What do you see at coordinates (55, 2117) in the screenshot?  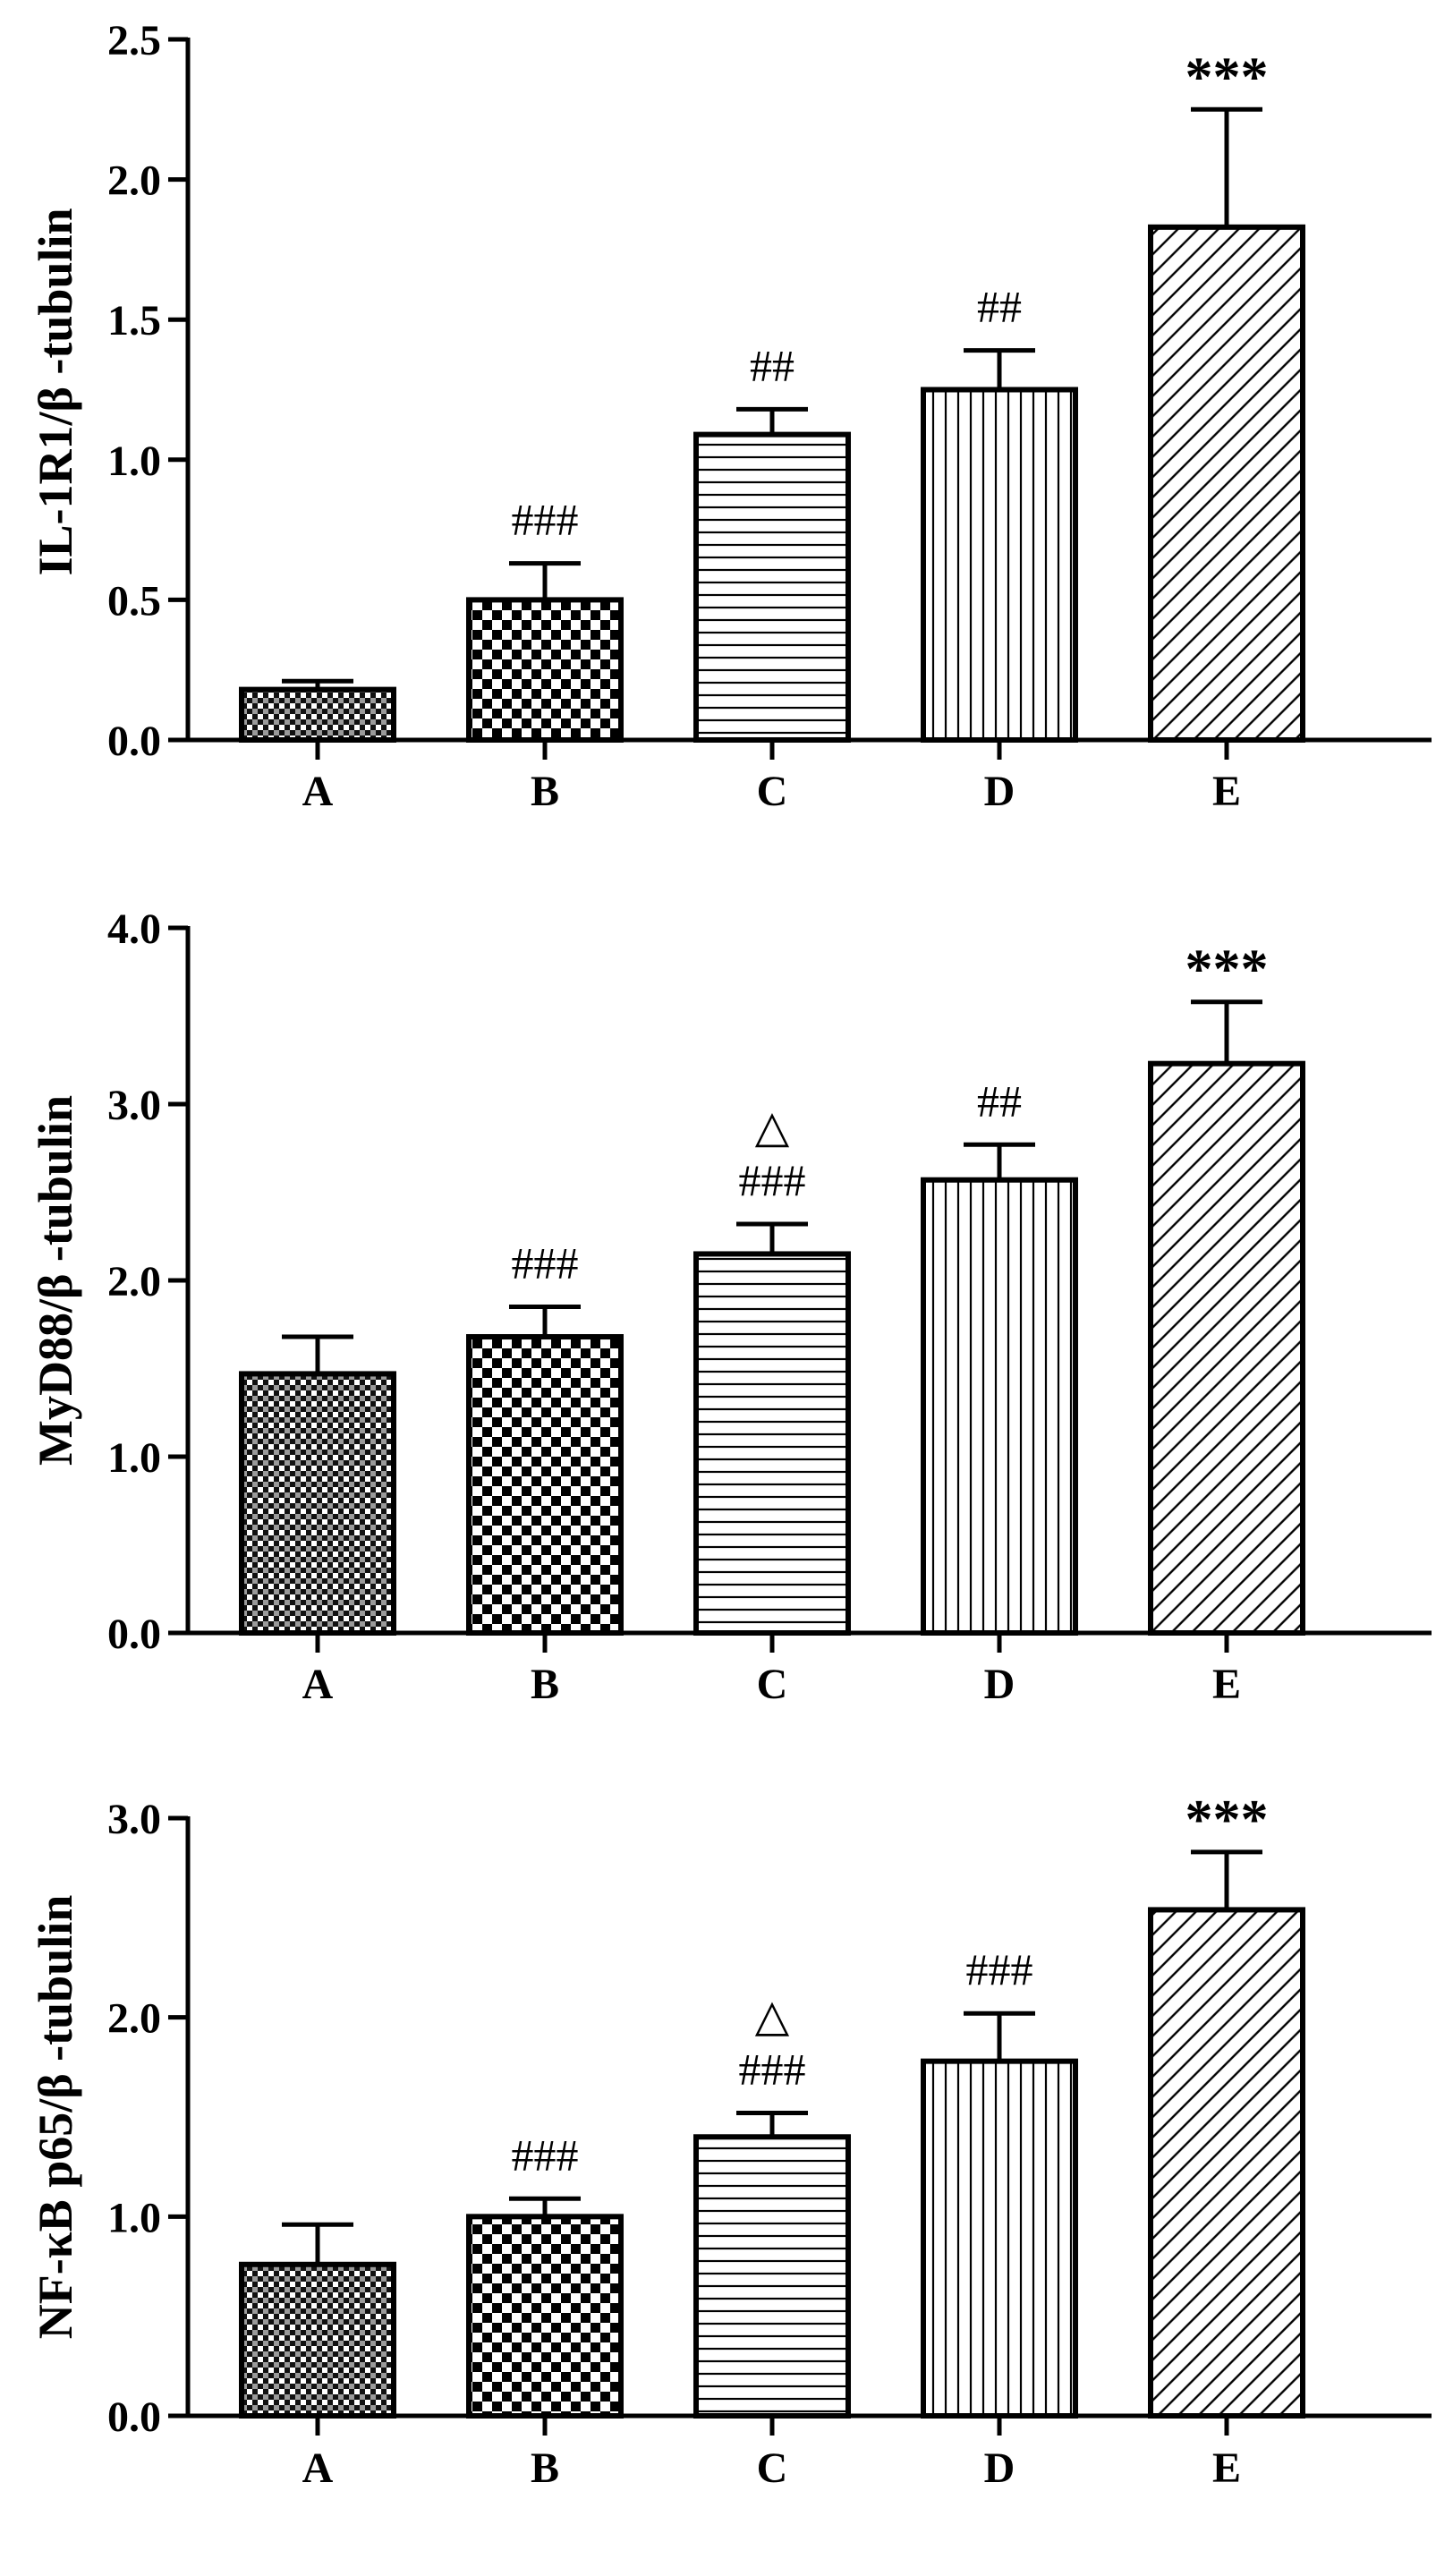 I see `y-axis-label: NF-κB p65/β -tubulin` at bounding box center [55, 2117].